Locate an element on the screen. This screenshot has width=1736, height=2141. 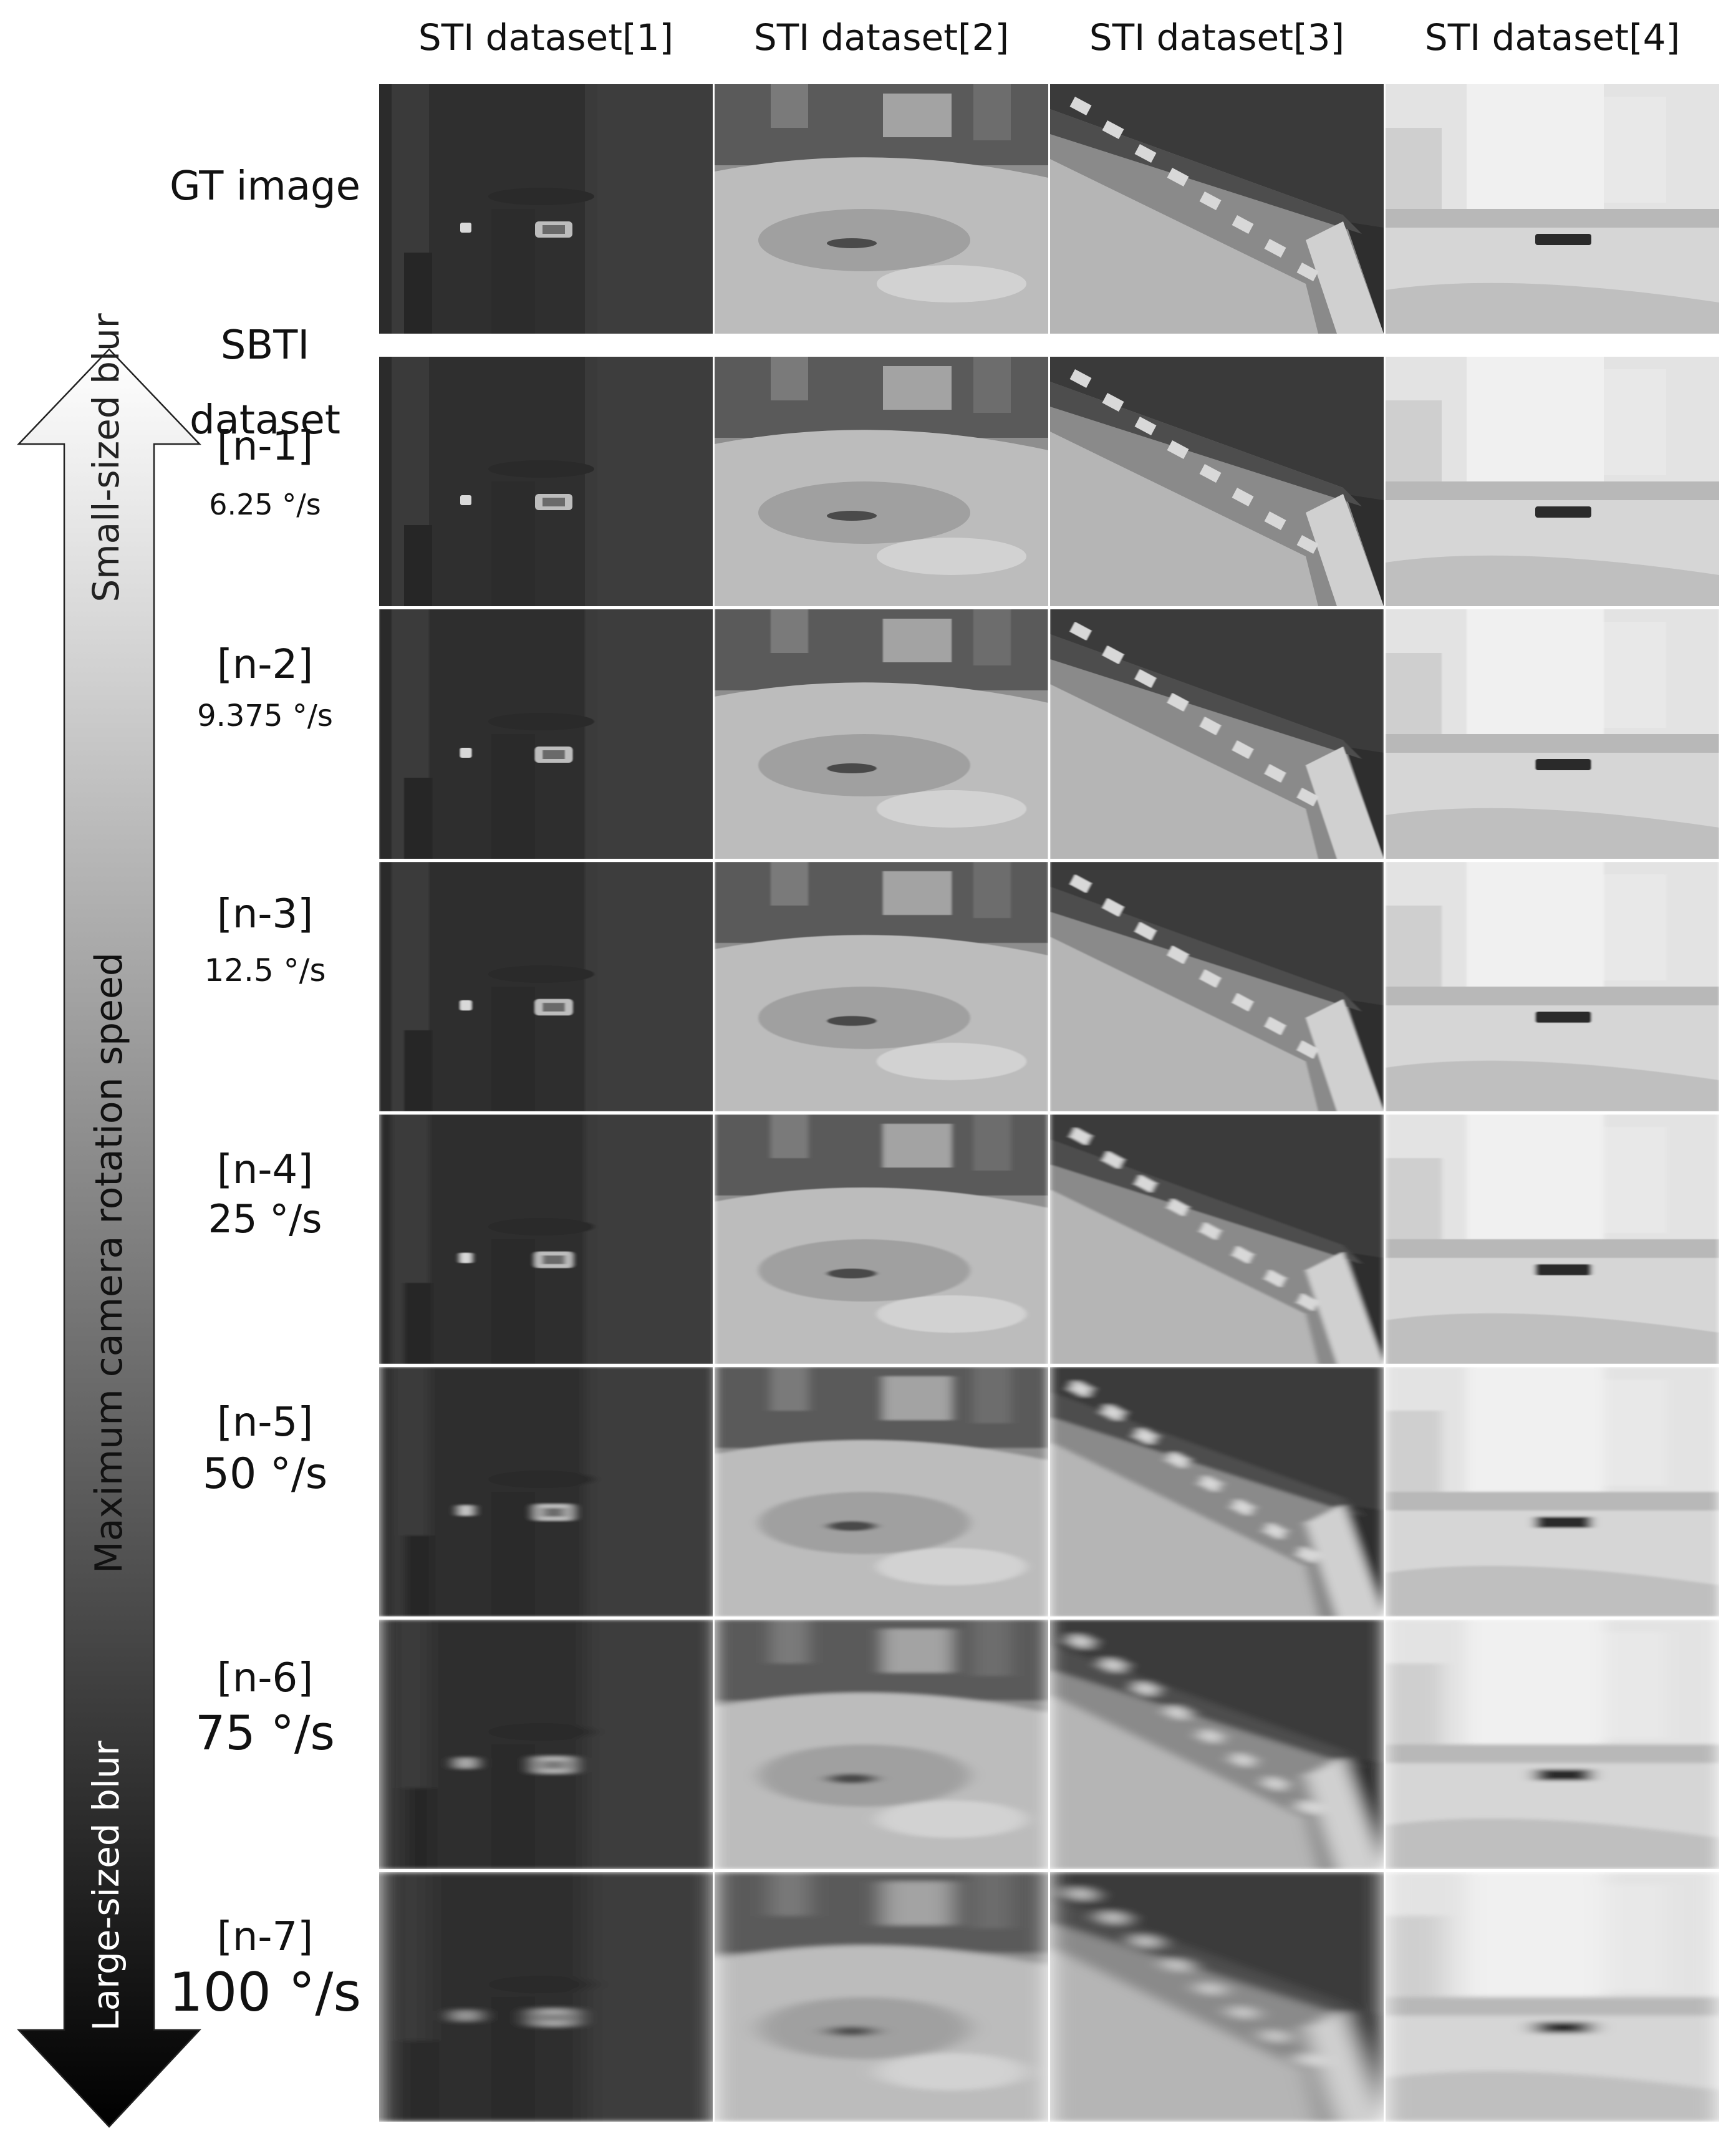
row-speed: 6.25 °/s is located at coordinates (265, 504).